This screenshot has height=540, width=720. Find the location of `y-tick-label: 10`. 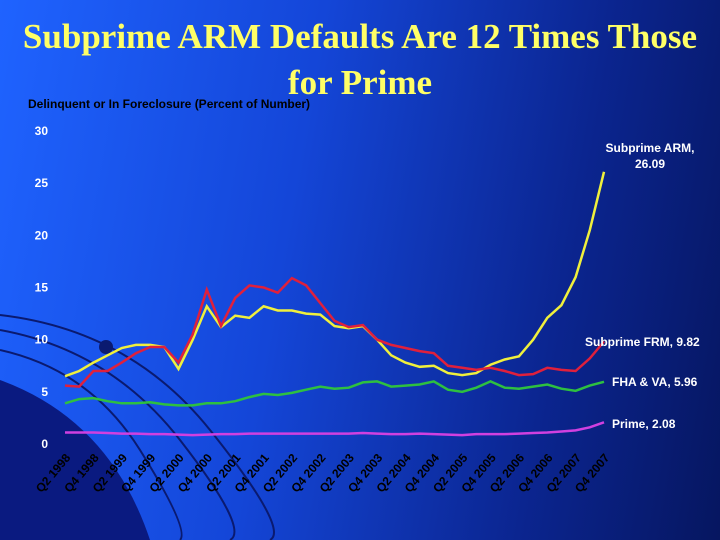

y-tick-label: 10 is located at coordinates (42, 340).